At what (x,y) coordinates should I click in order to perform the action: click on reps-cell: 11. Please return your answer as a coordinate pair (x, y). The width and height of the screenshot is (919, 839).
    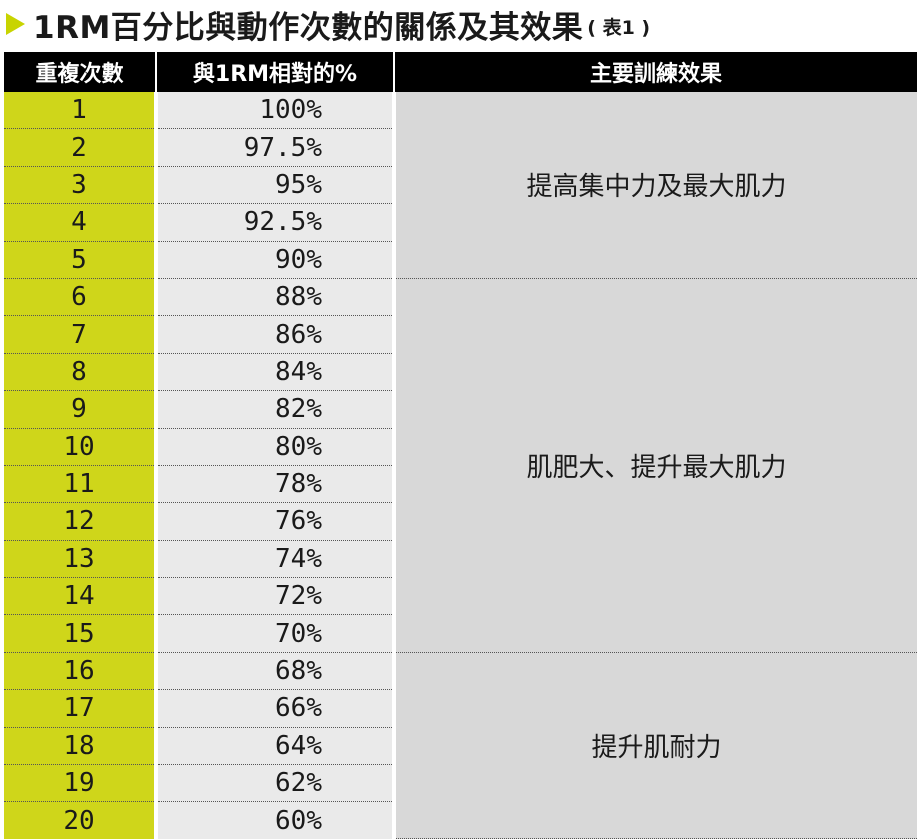
    Looking at the image, I should click on (80, 484).